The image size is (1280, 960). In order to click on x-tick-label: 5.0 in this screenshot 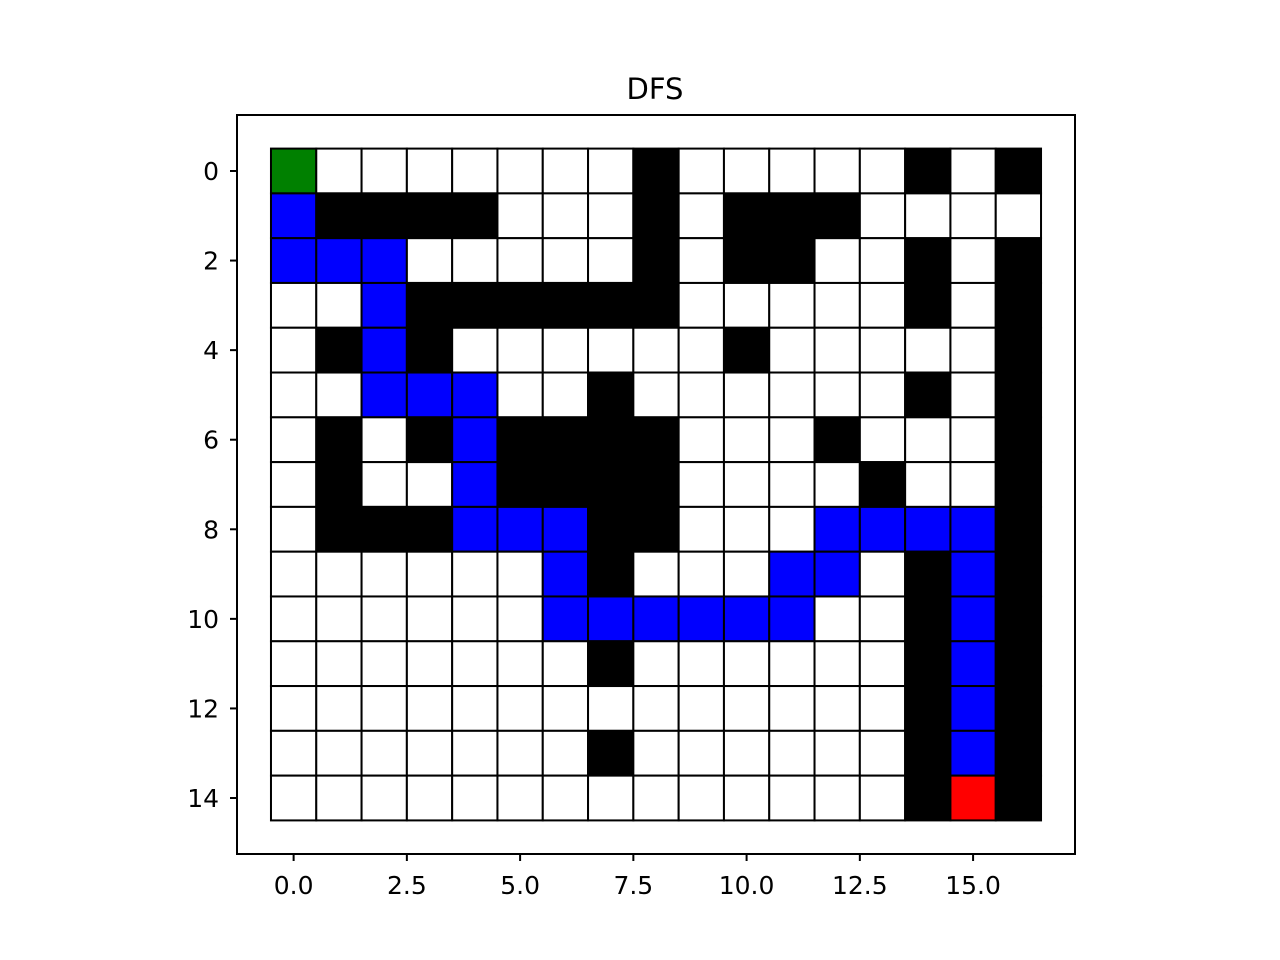, I will do `click(520, 885)`.